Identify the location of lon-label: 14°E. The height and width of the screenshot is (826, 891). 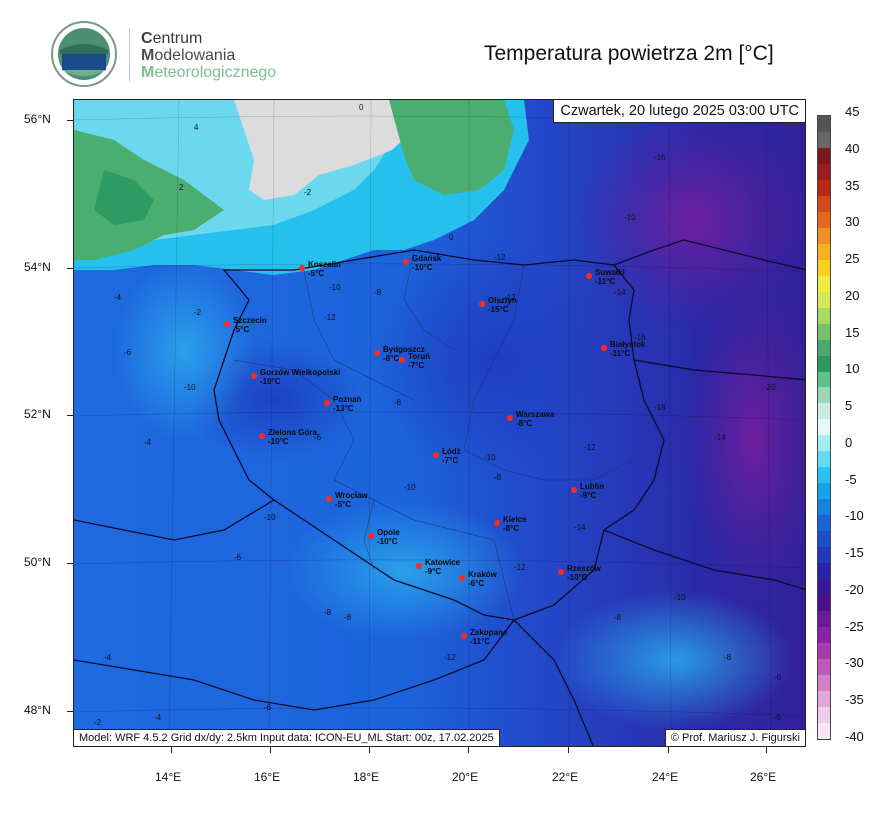
(168, 777).